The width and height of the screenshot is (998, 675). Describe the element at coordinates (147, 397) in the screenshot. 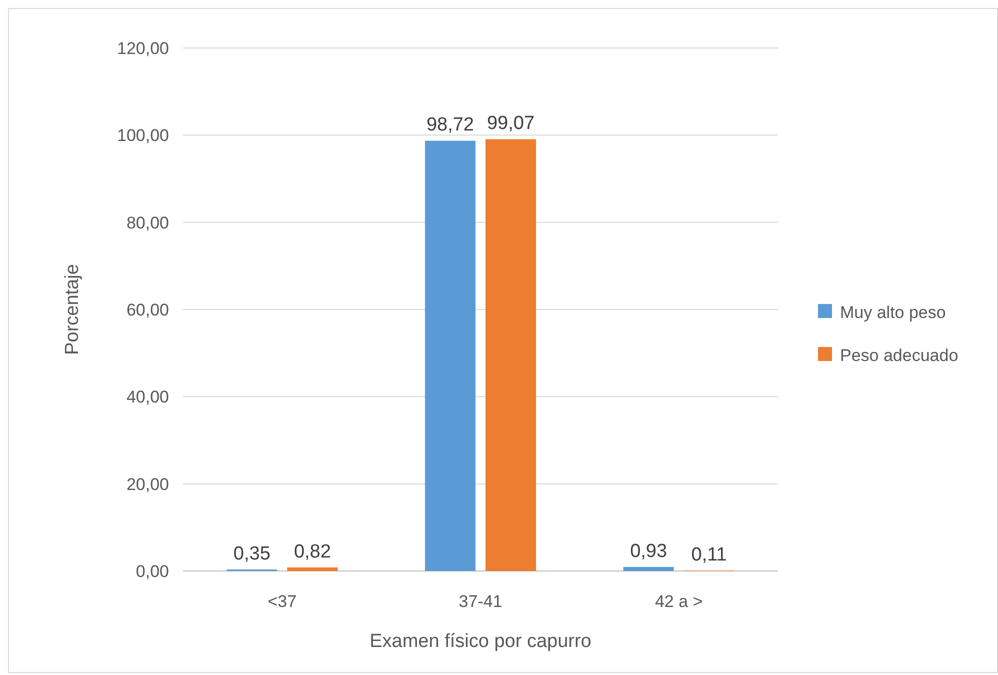

I see `y-tick-label: 40,00` at that location.